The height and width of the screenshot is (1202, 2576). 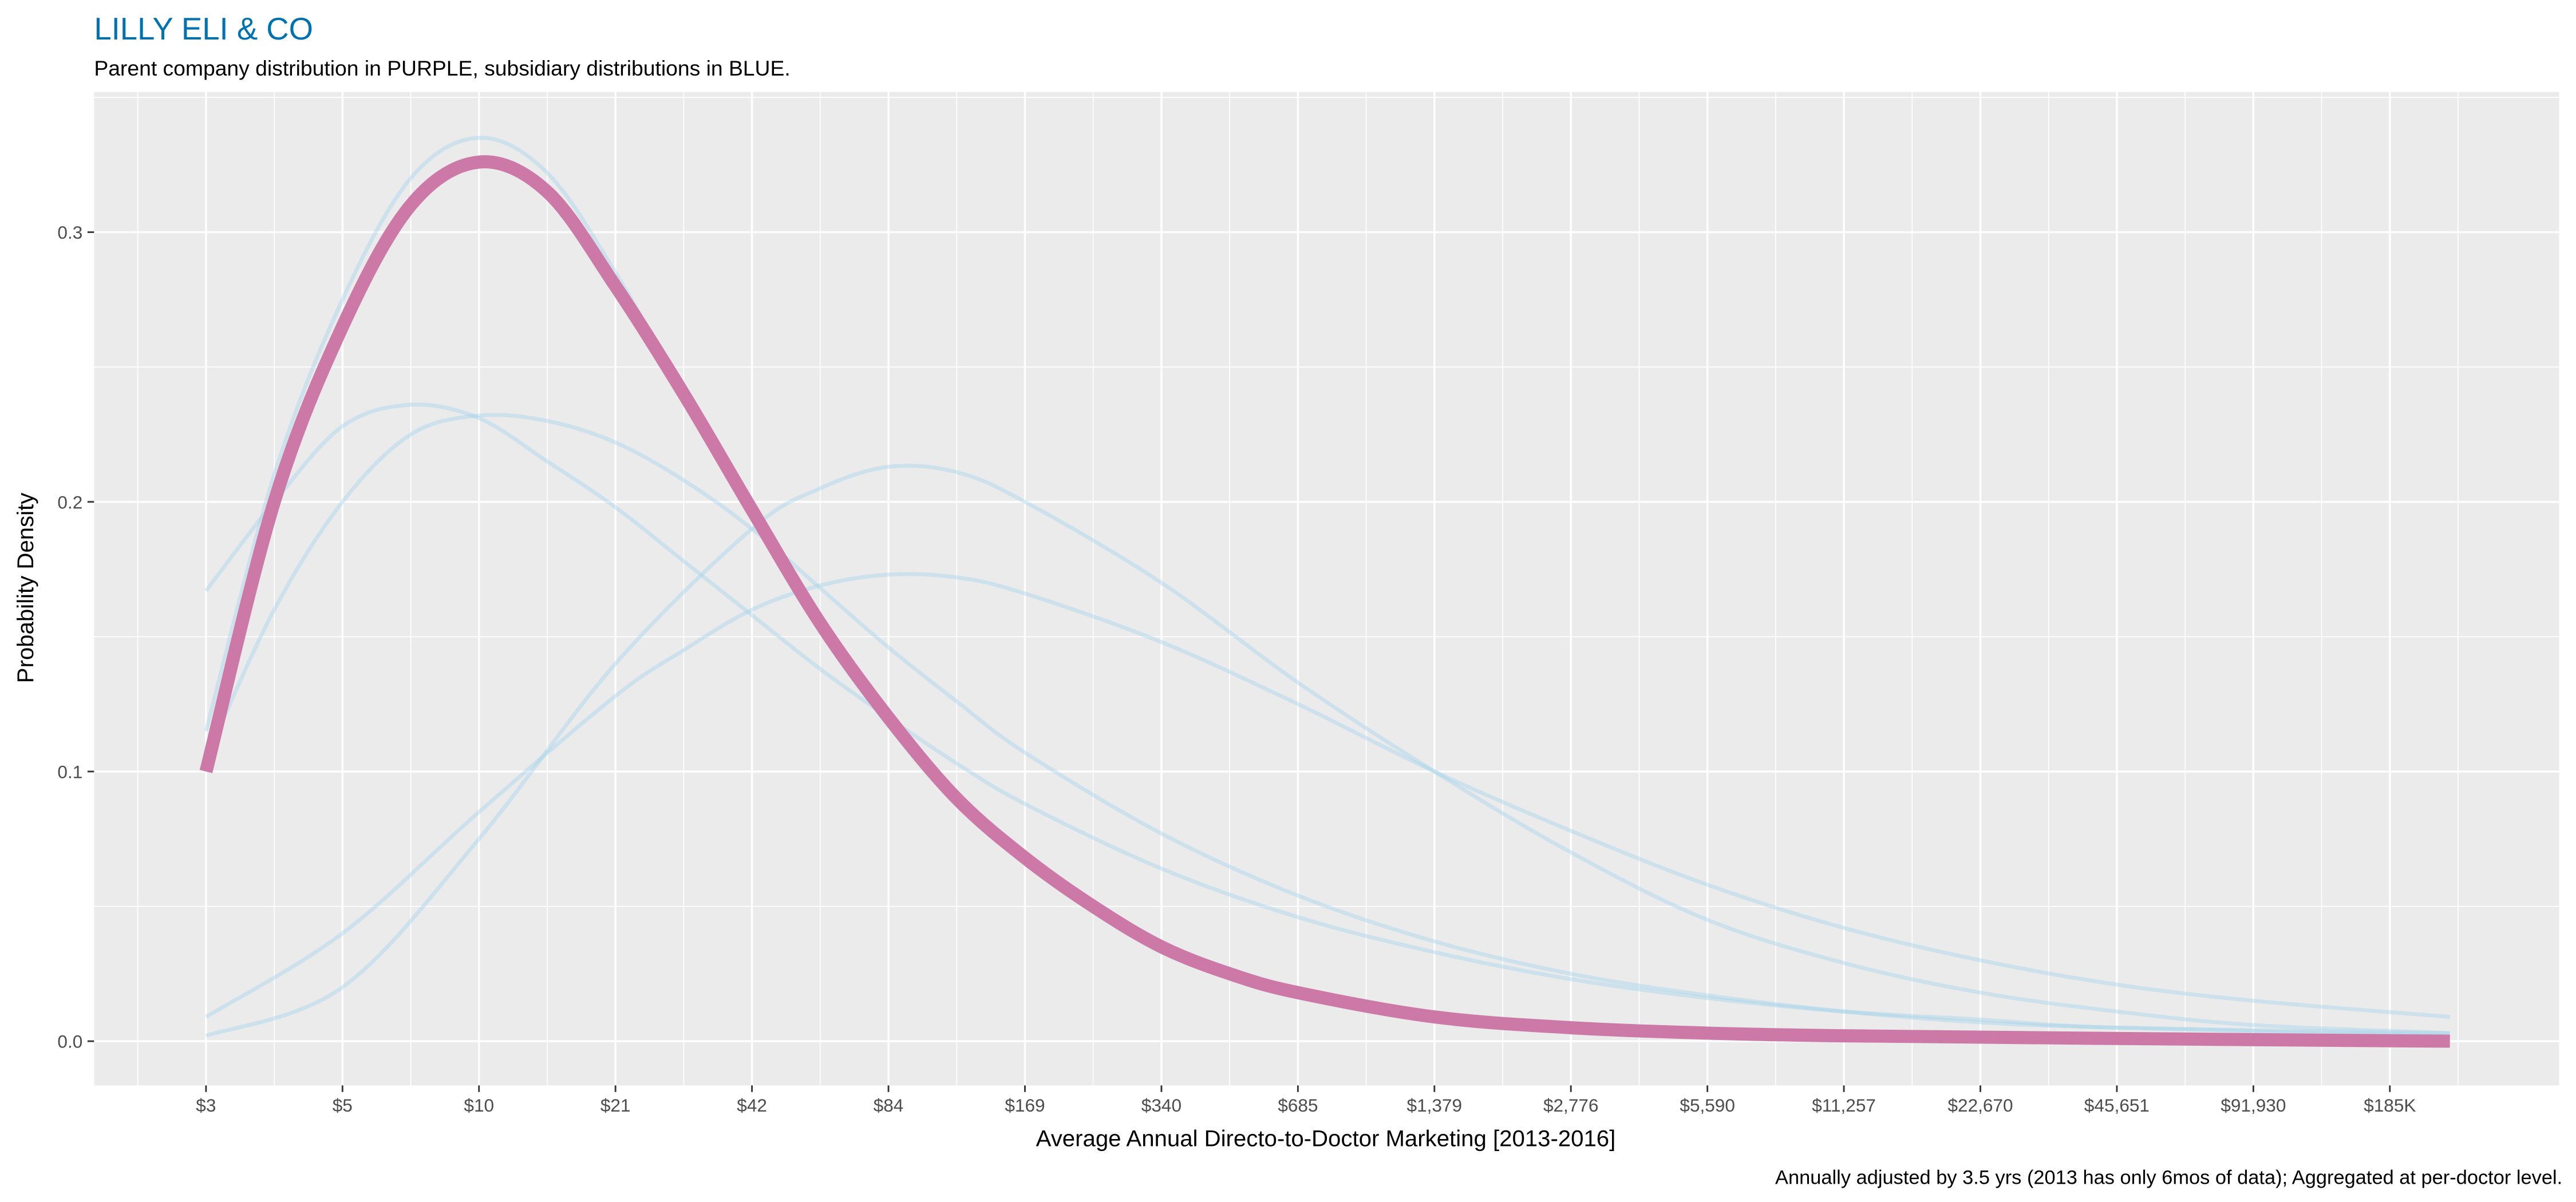 I want to click on x-tick-label: $2,776, so click(x=1571, y=1106).